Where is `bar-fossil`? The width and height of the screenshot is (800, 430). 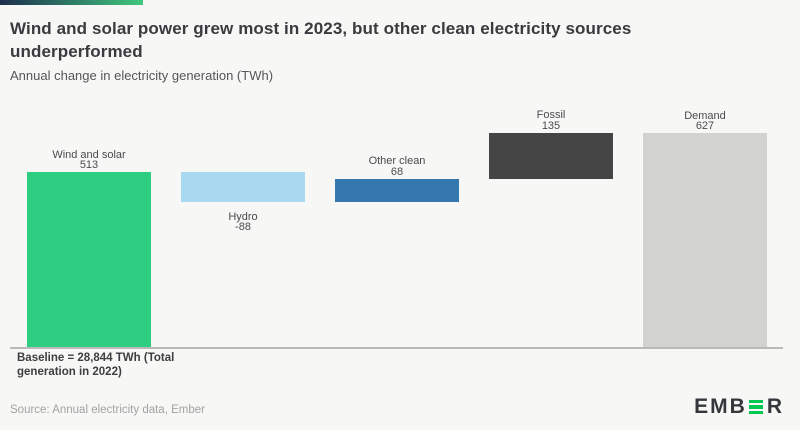
bar-fossil is located at coordinates (551, 155).